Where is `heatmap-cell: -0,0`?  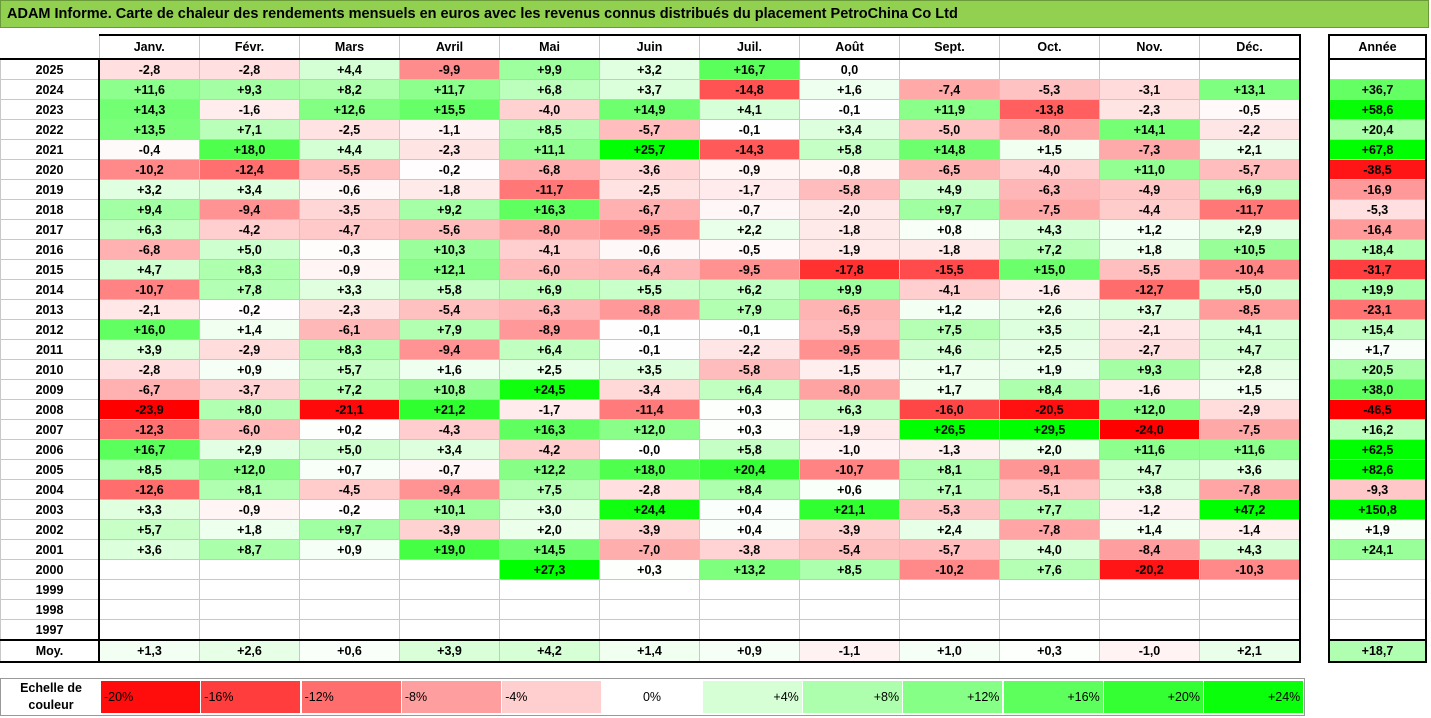
heatmap-cell: -0,0 is located at coordinates (649, 449).